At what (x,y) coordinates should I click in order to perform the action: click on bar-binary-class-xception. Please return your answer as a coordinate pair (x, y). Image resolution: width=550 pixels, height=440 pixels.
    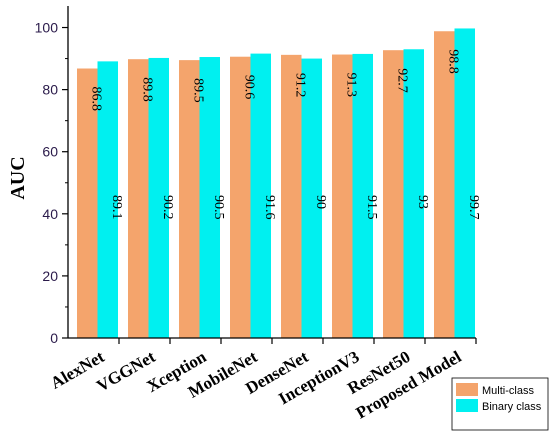
    Looking at the image, I should click on (209, 198).